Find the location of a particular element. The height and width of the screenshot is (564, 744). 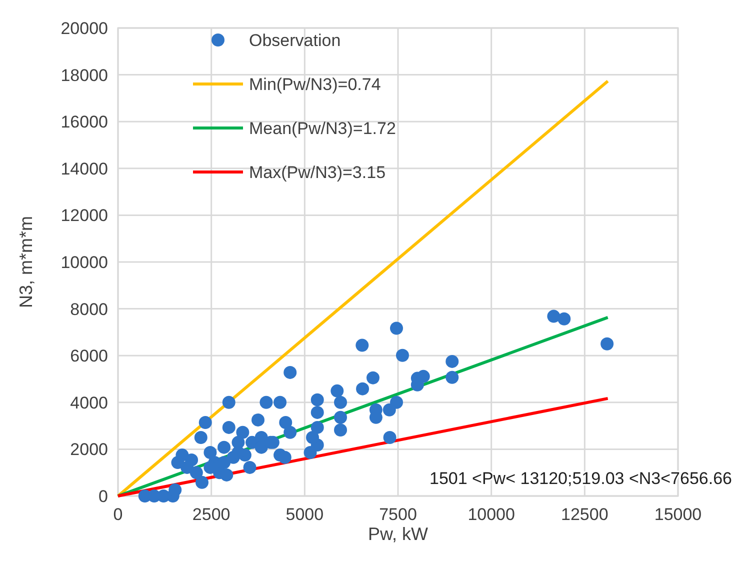

y-tick-label: 14000 is located at coordinates (84, 168).